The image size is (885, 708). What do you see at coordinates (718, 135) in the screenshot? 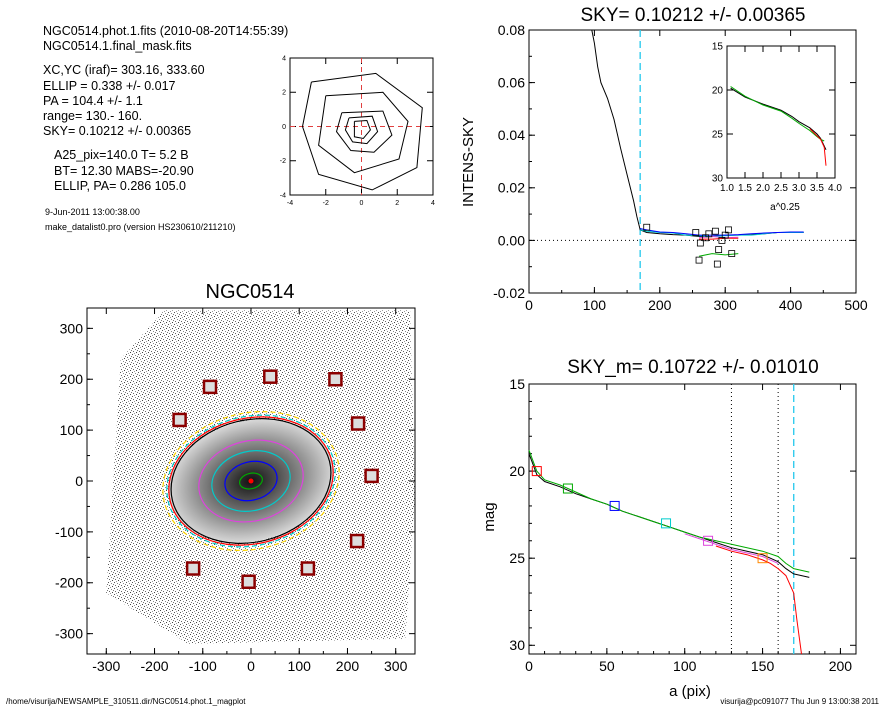
I see `inset-ytick-label: 25` at bounding box center [718, 135].